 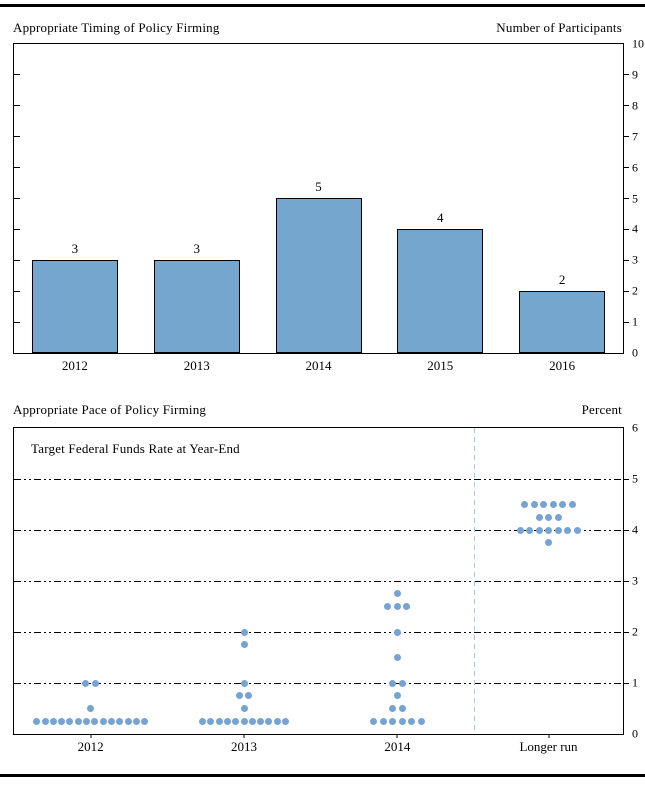 I want to click on bar-2012, so click(x=75, y=306).